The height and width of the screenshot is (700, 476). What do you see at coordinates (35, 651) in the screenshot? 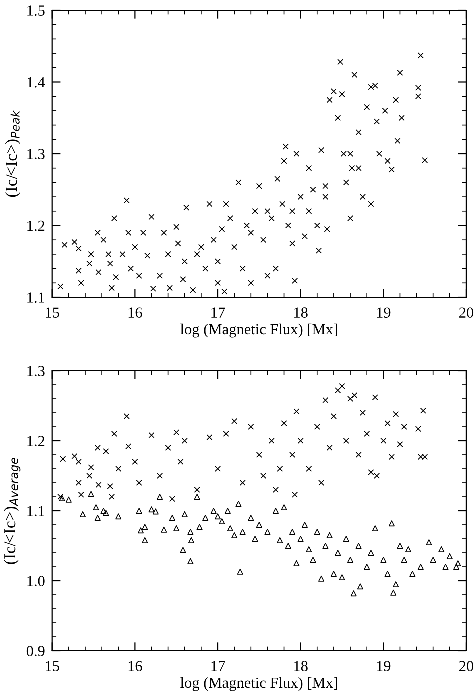
I see `y-tick-label: 0.9` at bounding box center [35, 651].